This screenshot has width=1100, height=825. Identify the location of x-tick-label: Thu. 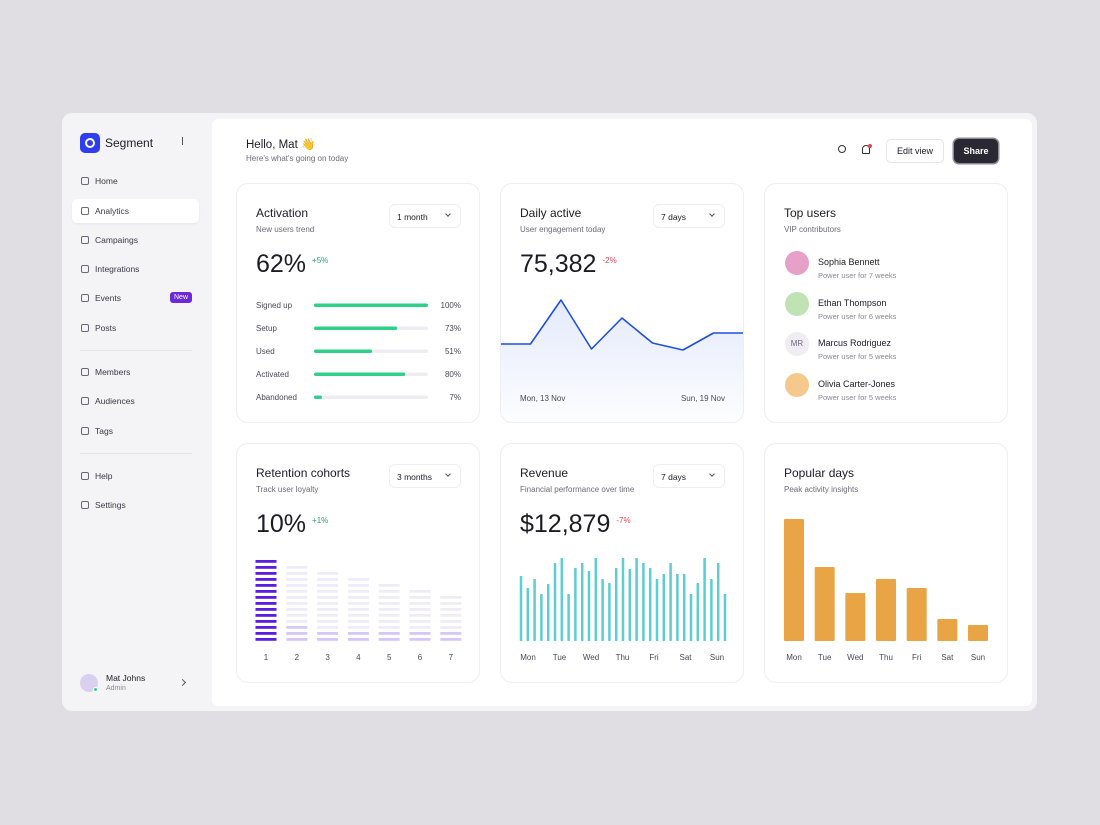
(623, 657).